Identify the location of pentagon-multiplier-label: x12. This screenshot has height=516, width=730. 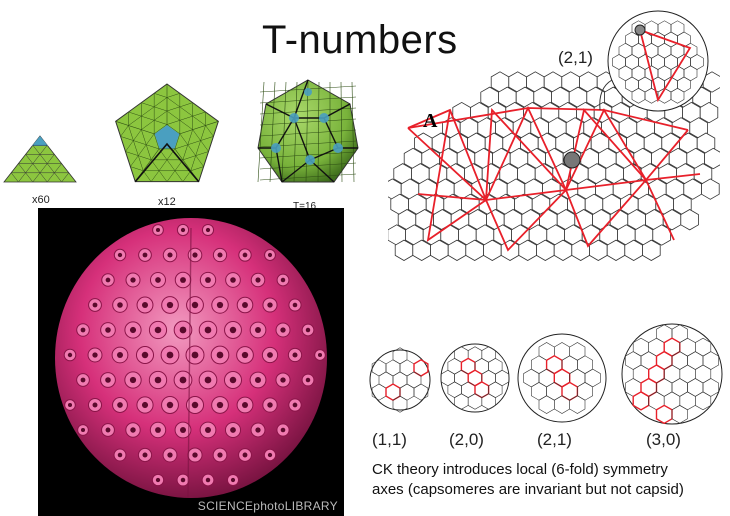
(167, 202).